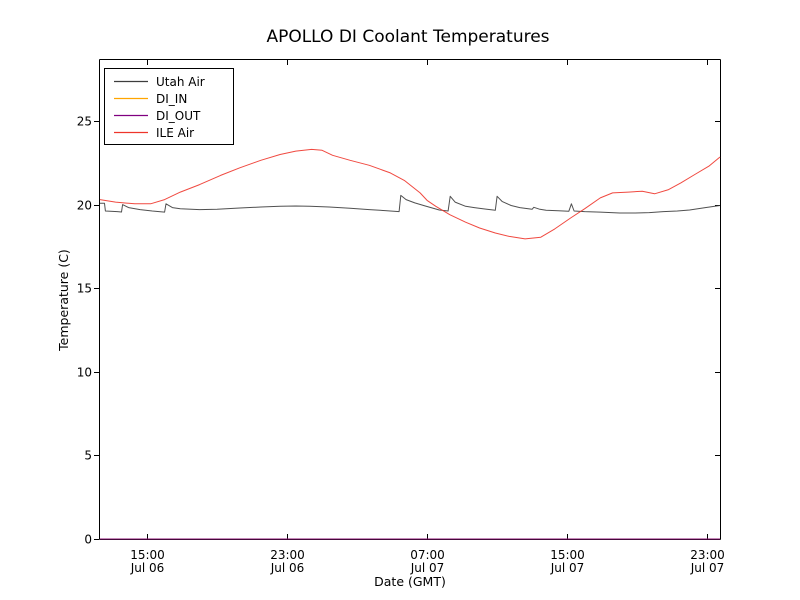 Image resolution: width=800 pixels, height=600 pixels. Describe the element at coordinates (84, 122) in the screenshot. I see `y-tick-label: 25` at that location.